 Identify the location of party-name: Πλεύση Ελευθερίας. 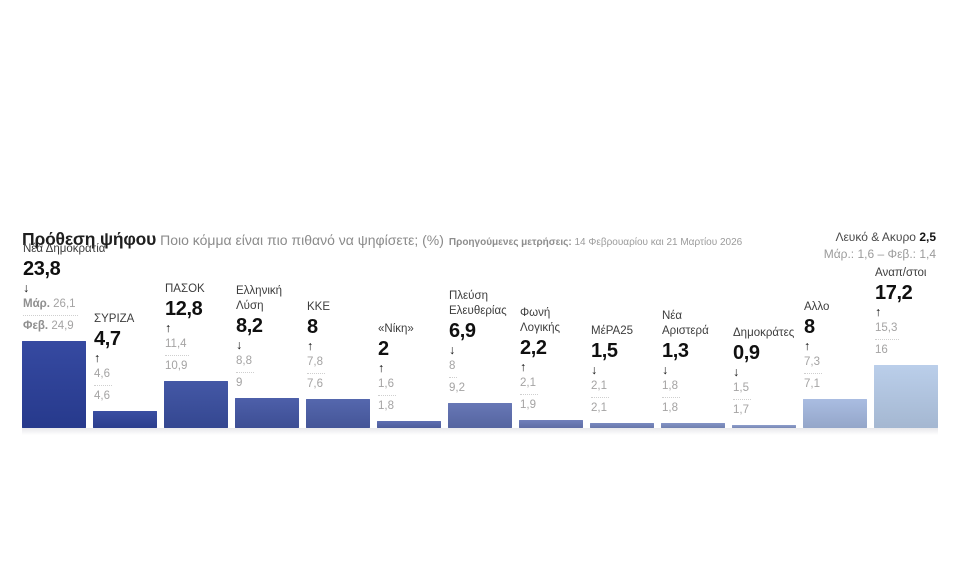
(478, 304).